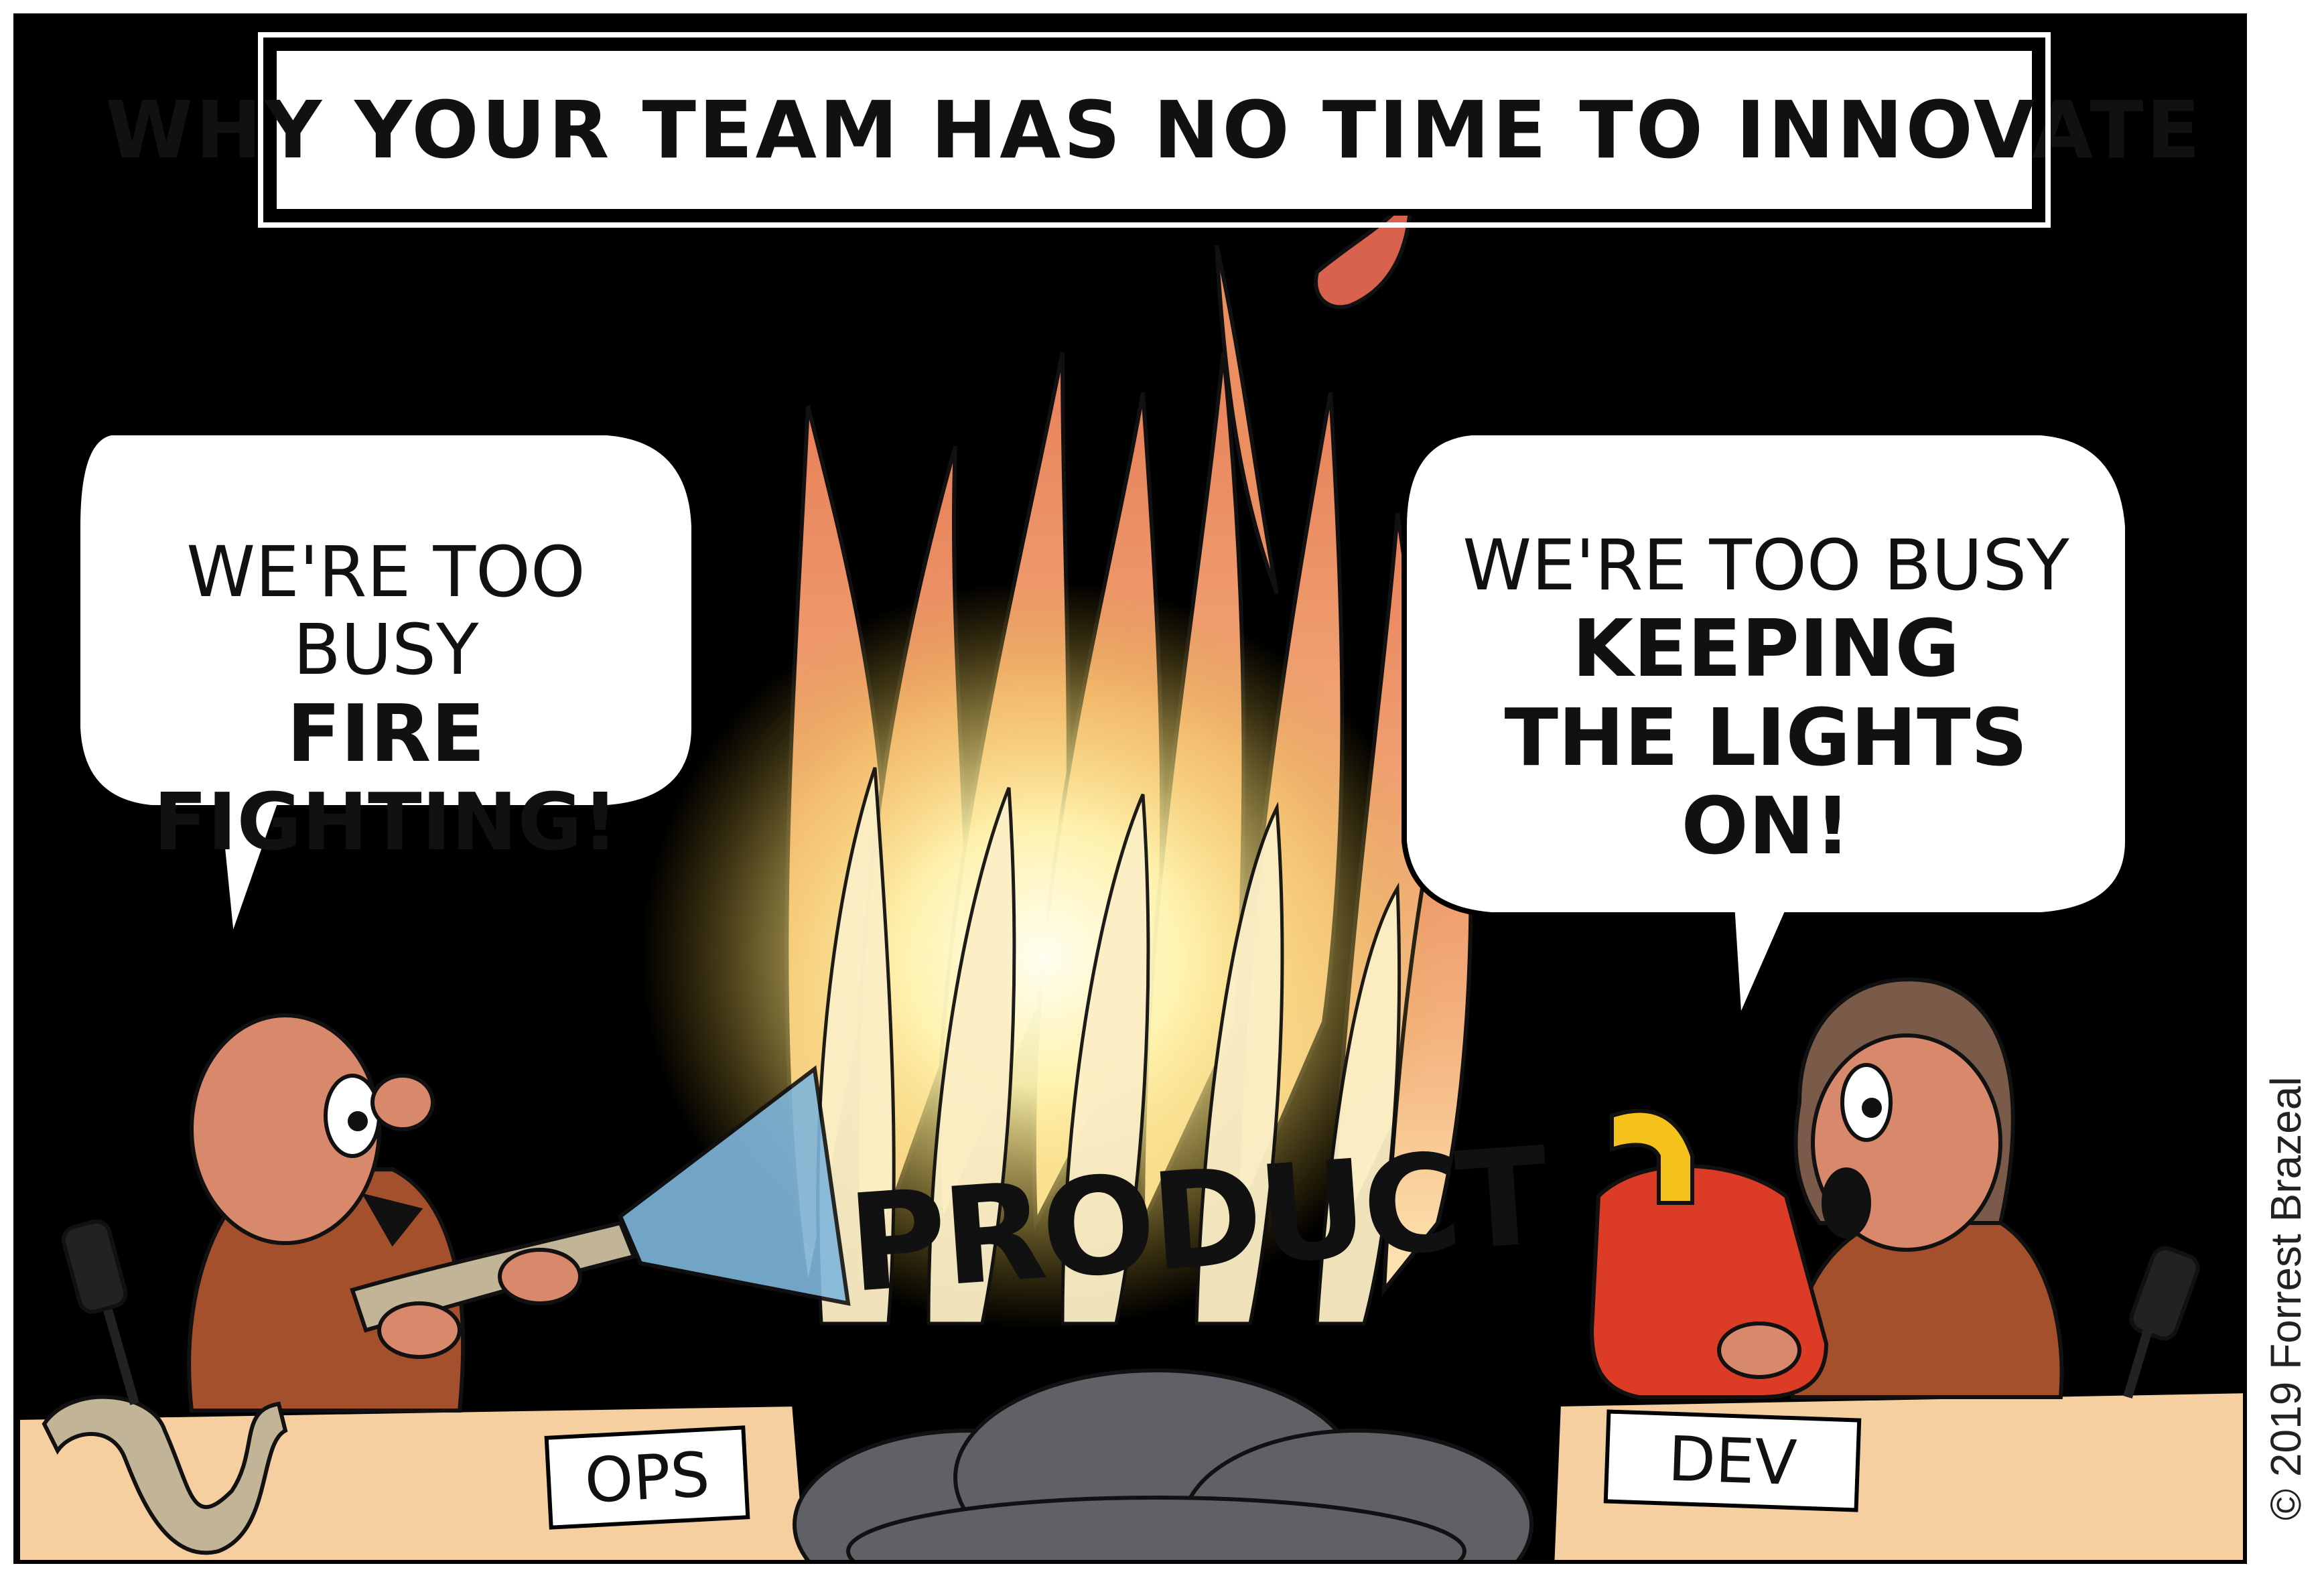 The image size is (2324, 1582). What do you see at coordinates (1163, 1464) in the screenshot?
I see `smoke-cloud` at bounding box center [1163, 1464].